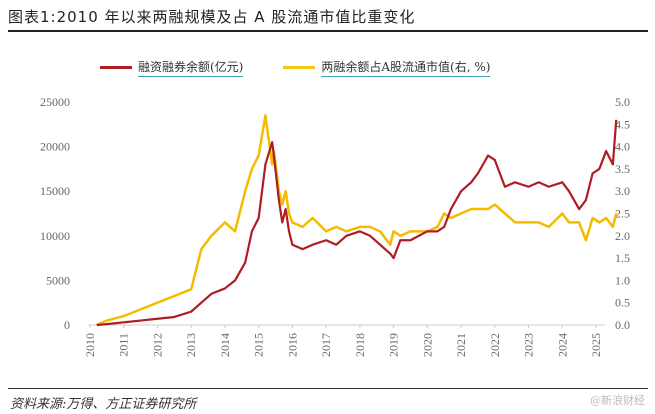 The height and width of the screenshot is (414, 655). Describe the element at coordinates (292, 345) in the screenshot. I see `x-tick-label: 2016` at that location.